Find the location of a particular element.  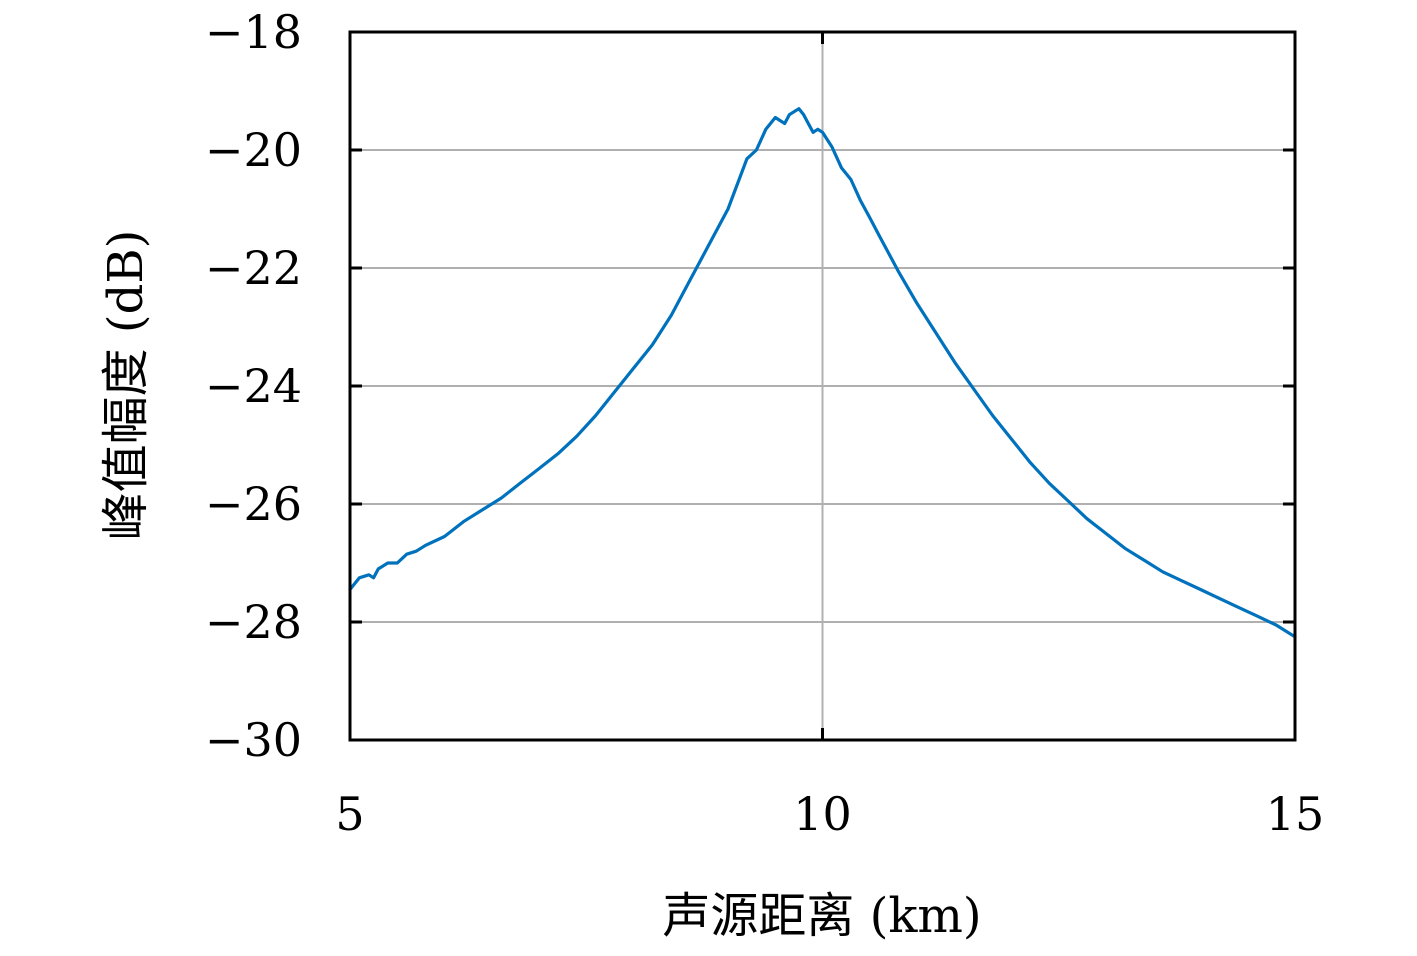

y-tick-label: −26 is located at coordinates (253, 504).